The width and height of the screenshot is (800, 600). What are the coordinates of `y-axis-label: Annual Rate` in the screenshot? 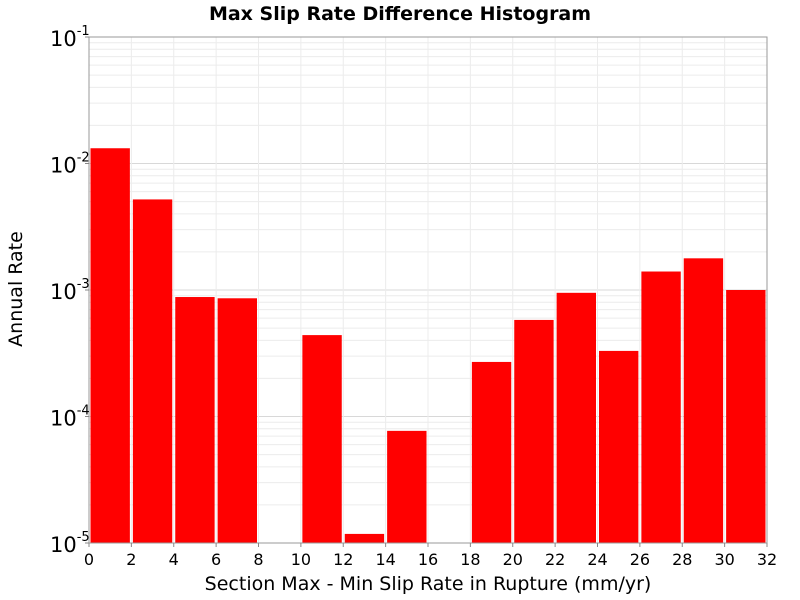 It's located at (16, 289).